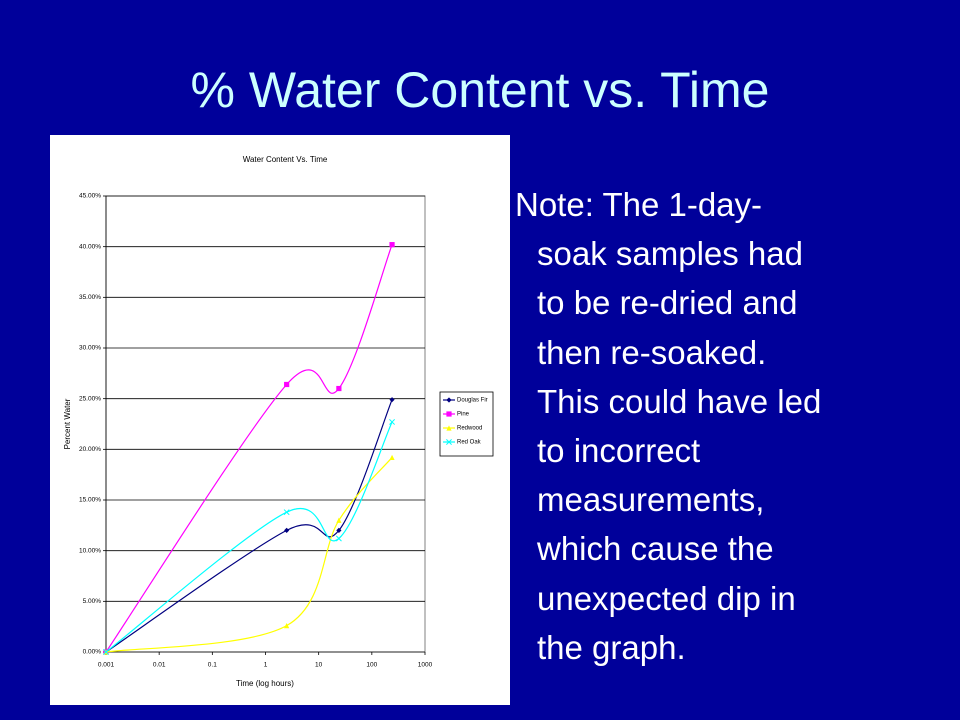 The width and height of the screenshot is (960, 720). Describe the element at coordinates (90, 196) in the screenshot. I see `y-tick-label: 45.00%` at that location.